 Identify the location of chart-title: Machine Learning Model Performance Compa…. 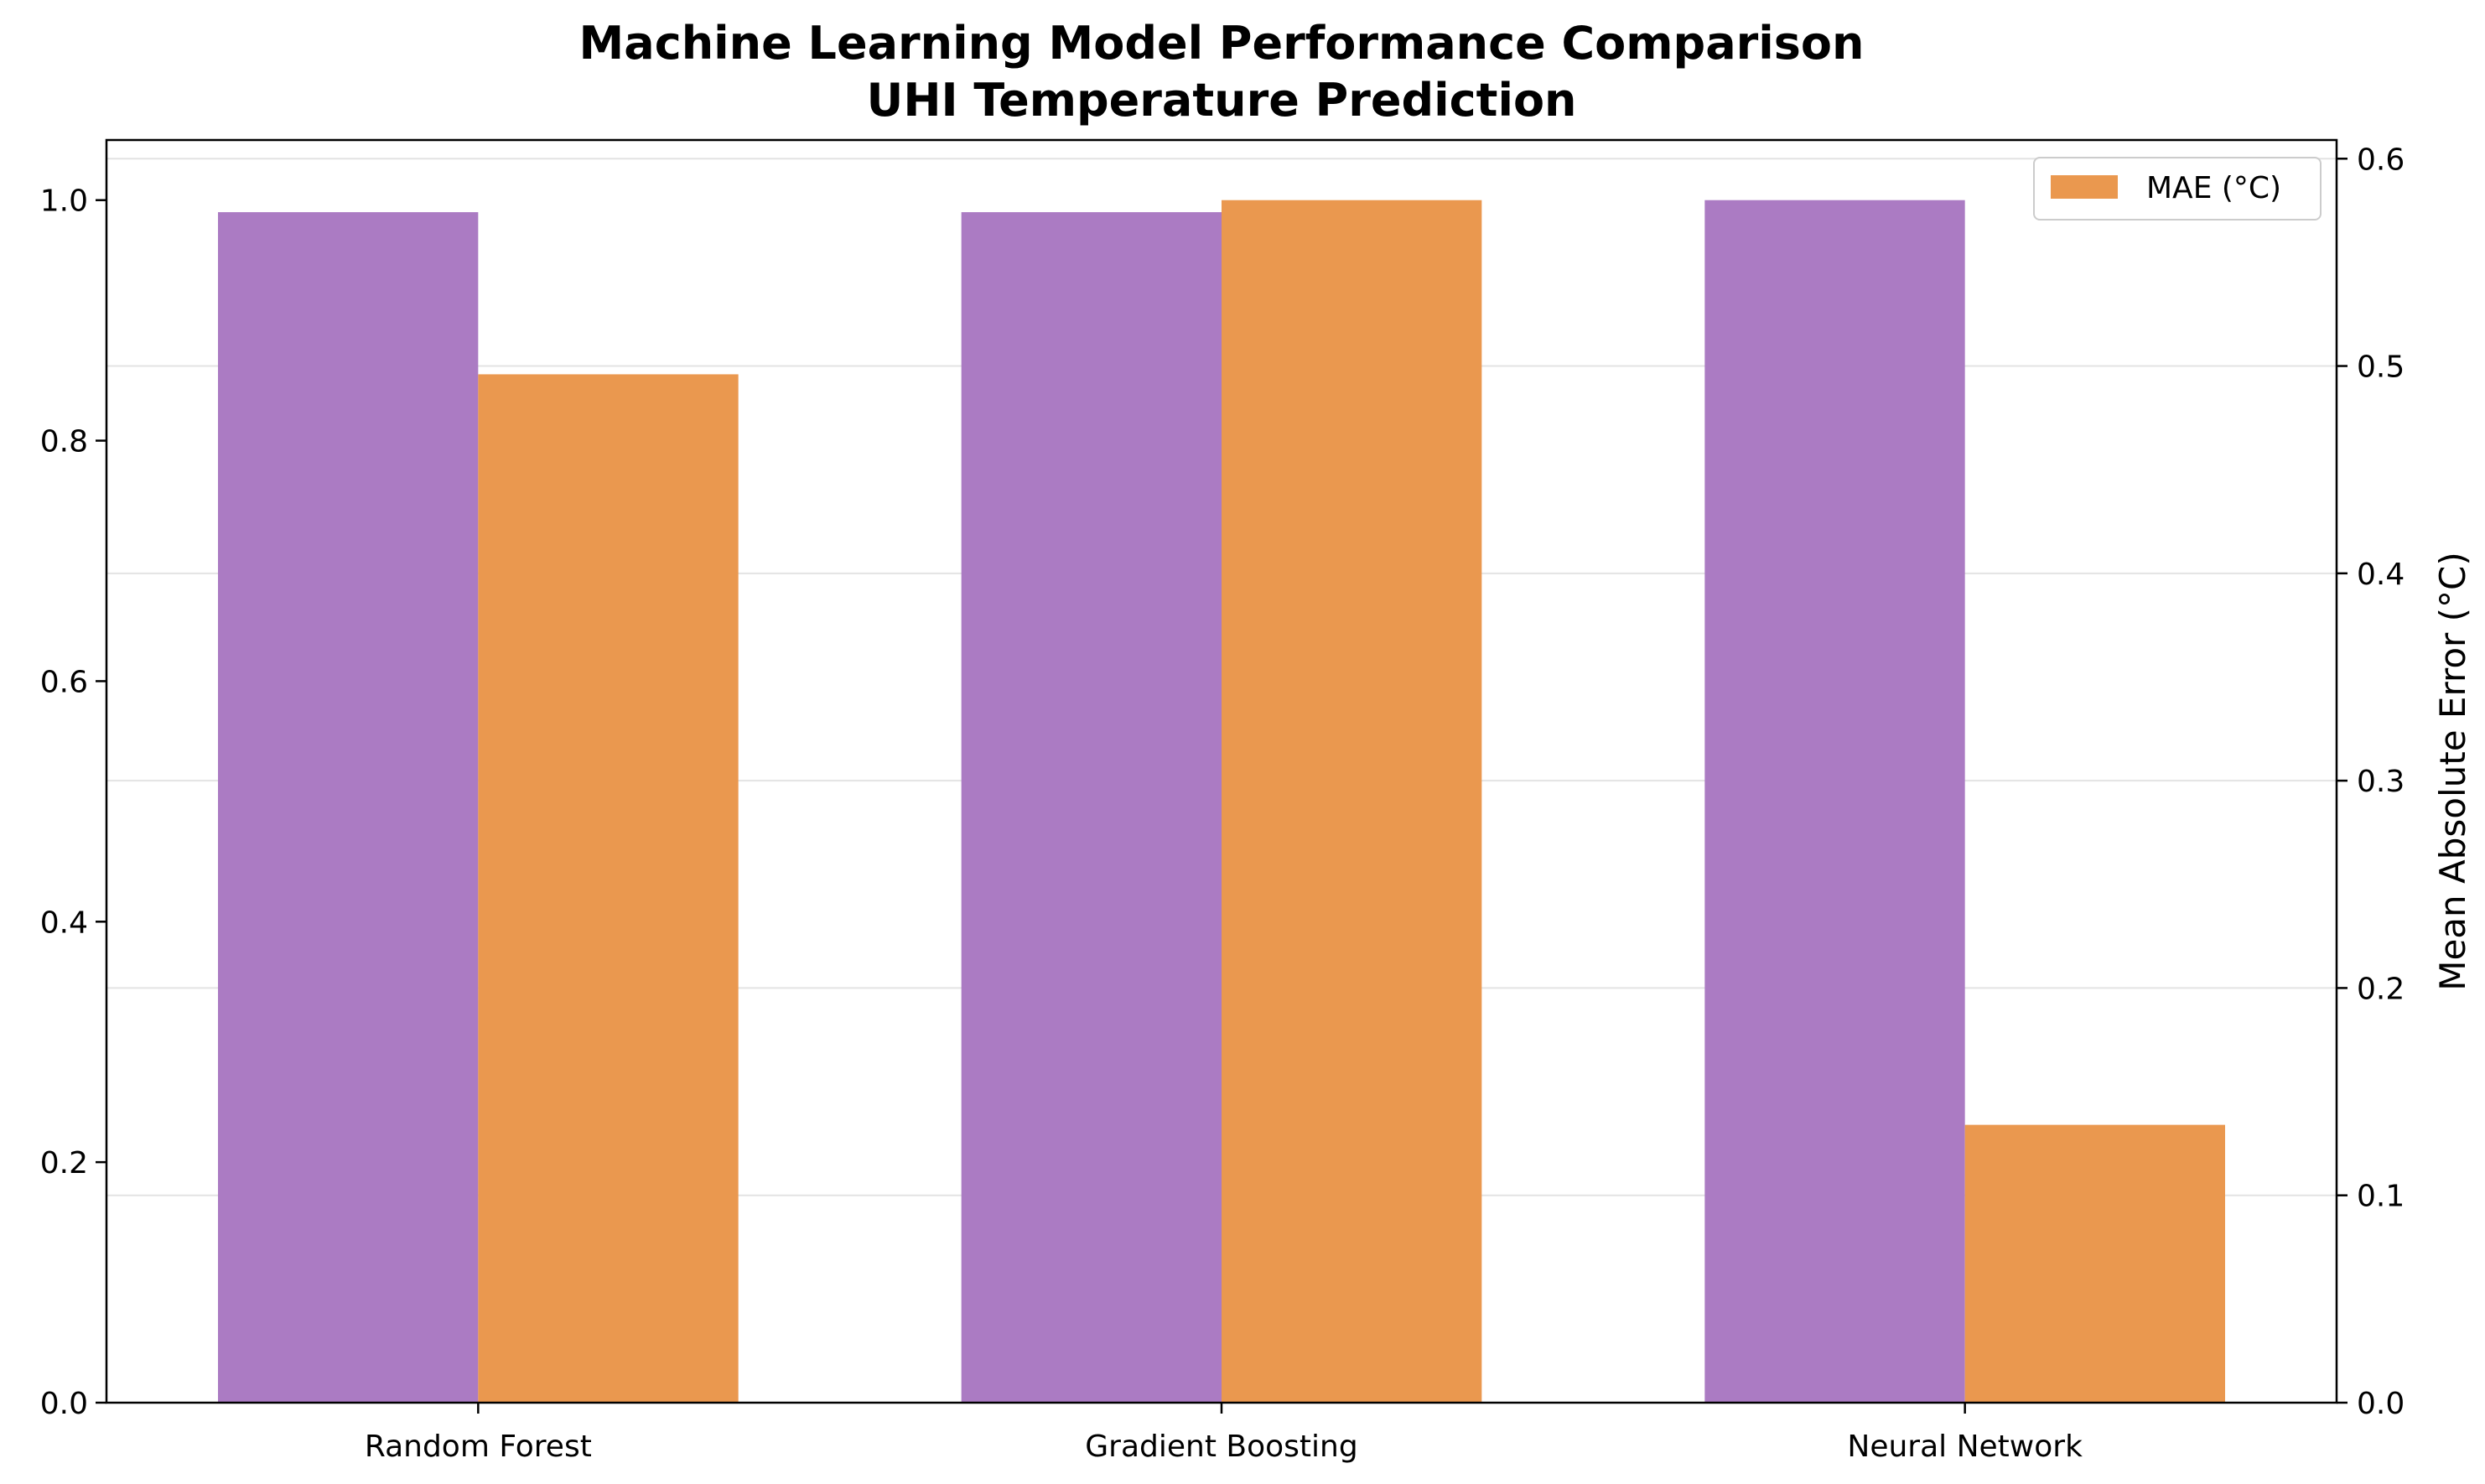
(1222, 43).